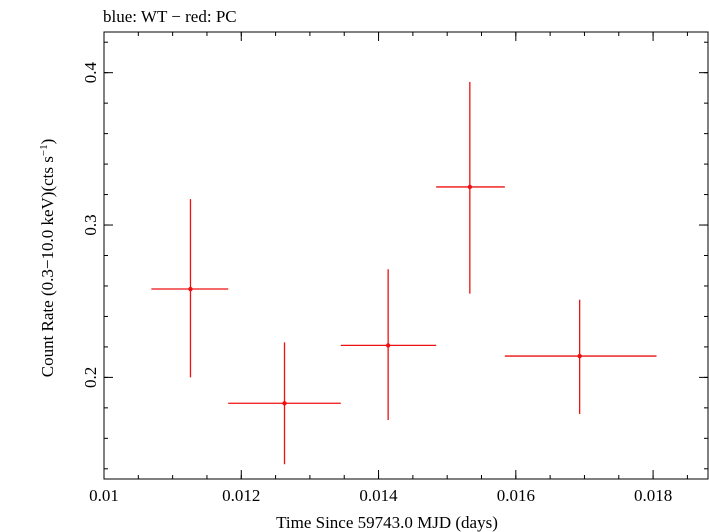  Describe the element at coordinates (47, 142) in the screenshot. I see `y-axis-label-close: )` at that location.